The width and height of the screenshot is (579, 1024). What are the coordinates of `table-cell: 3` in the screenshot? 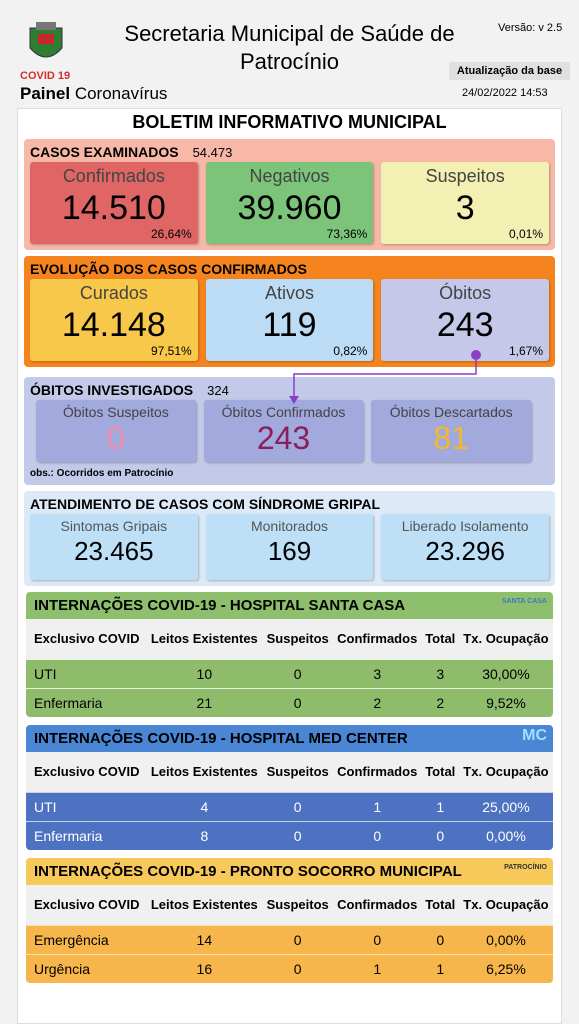 It's located at (440, 673).